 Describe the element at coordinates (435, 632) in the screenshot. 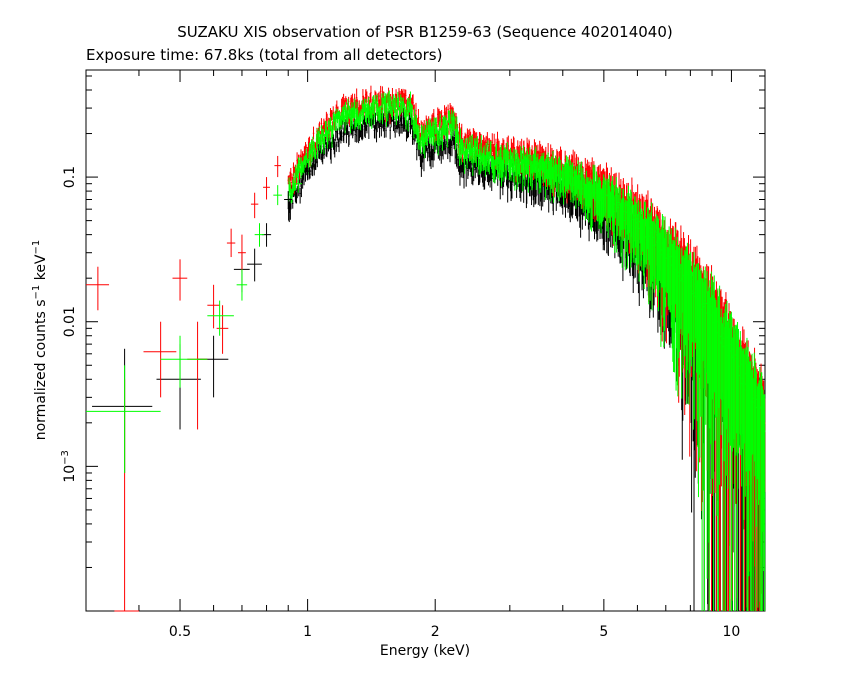

I see `x-tick-label: 2` at that location.